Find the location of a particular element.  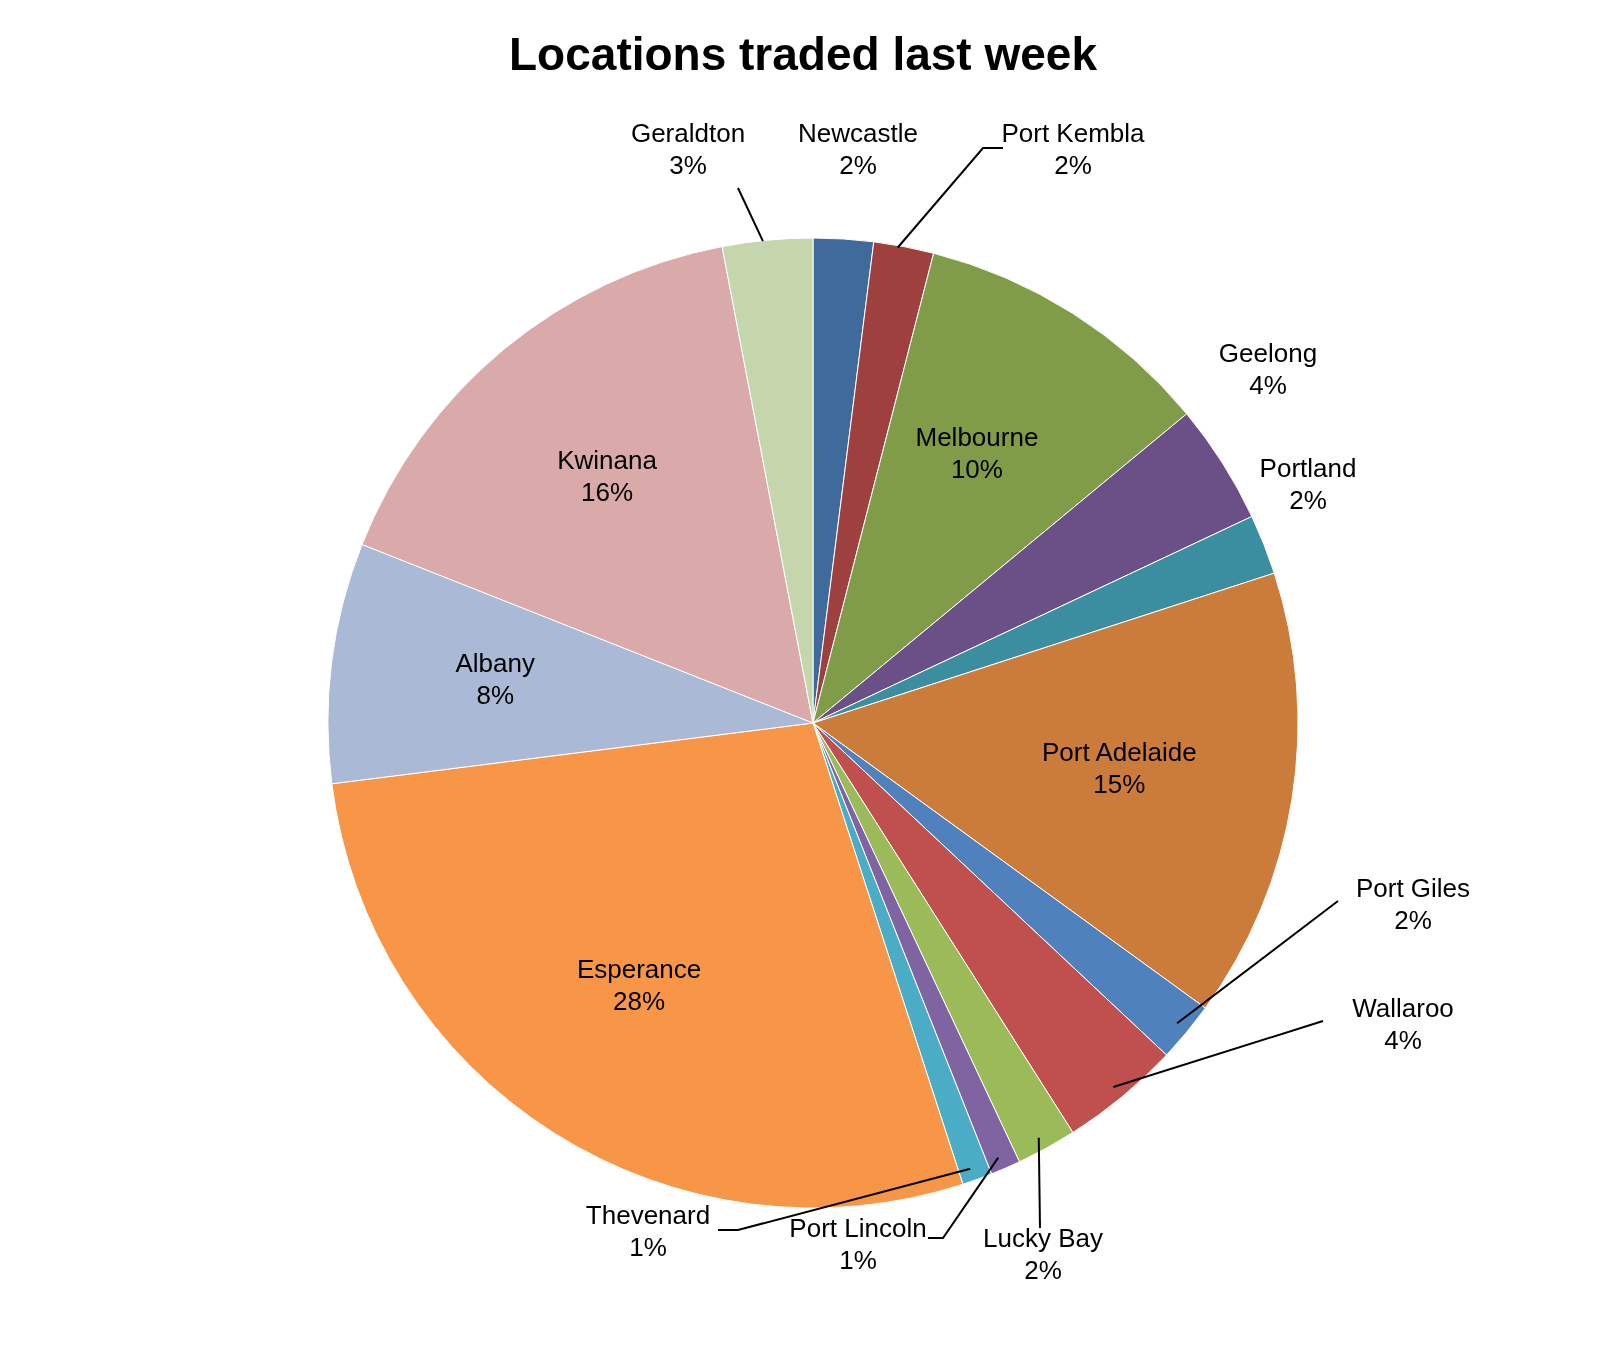

slice-label: Wallaroo is located at coordinates (1403, 1008).